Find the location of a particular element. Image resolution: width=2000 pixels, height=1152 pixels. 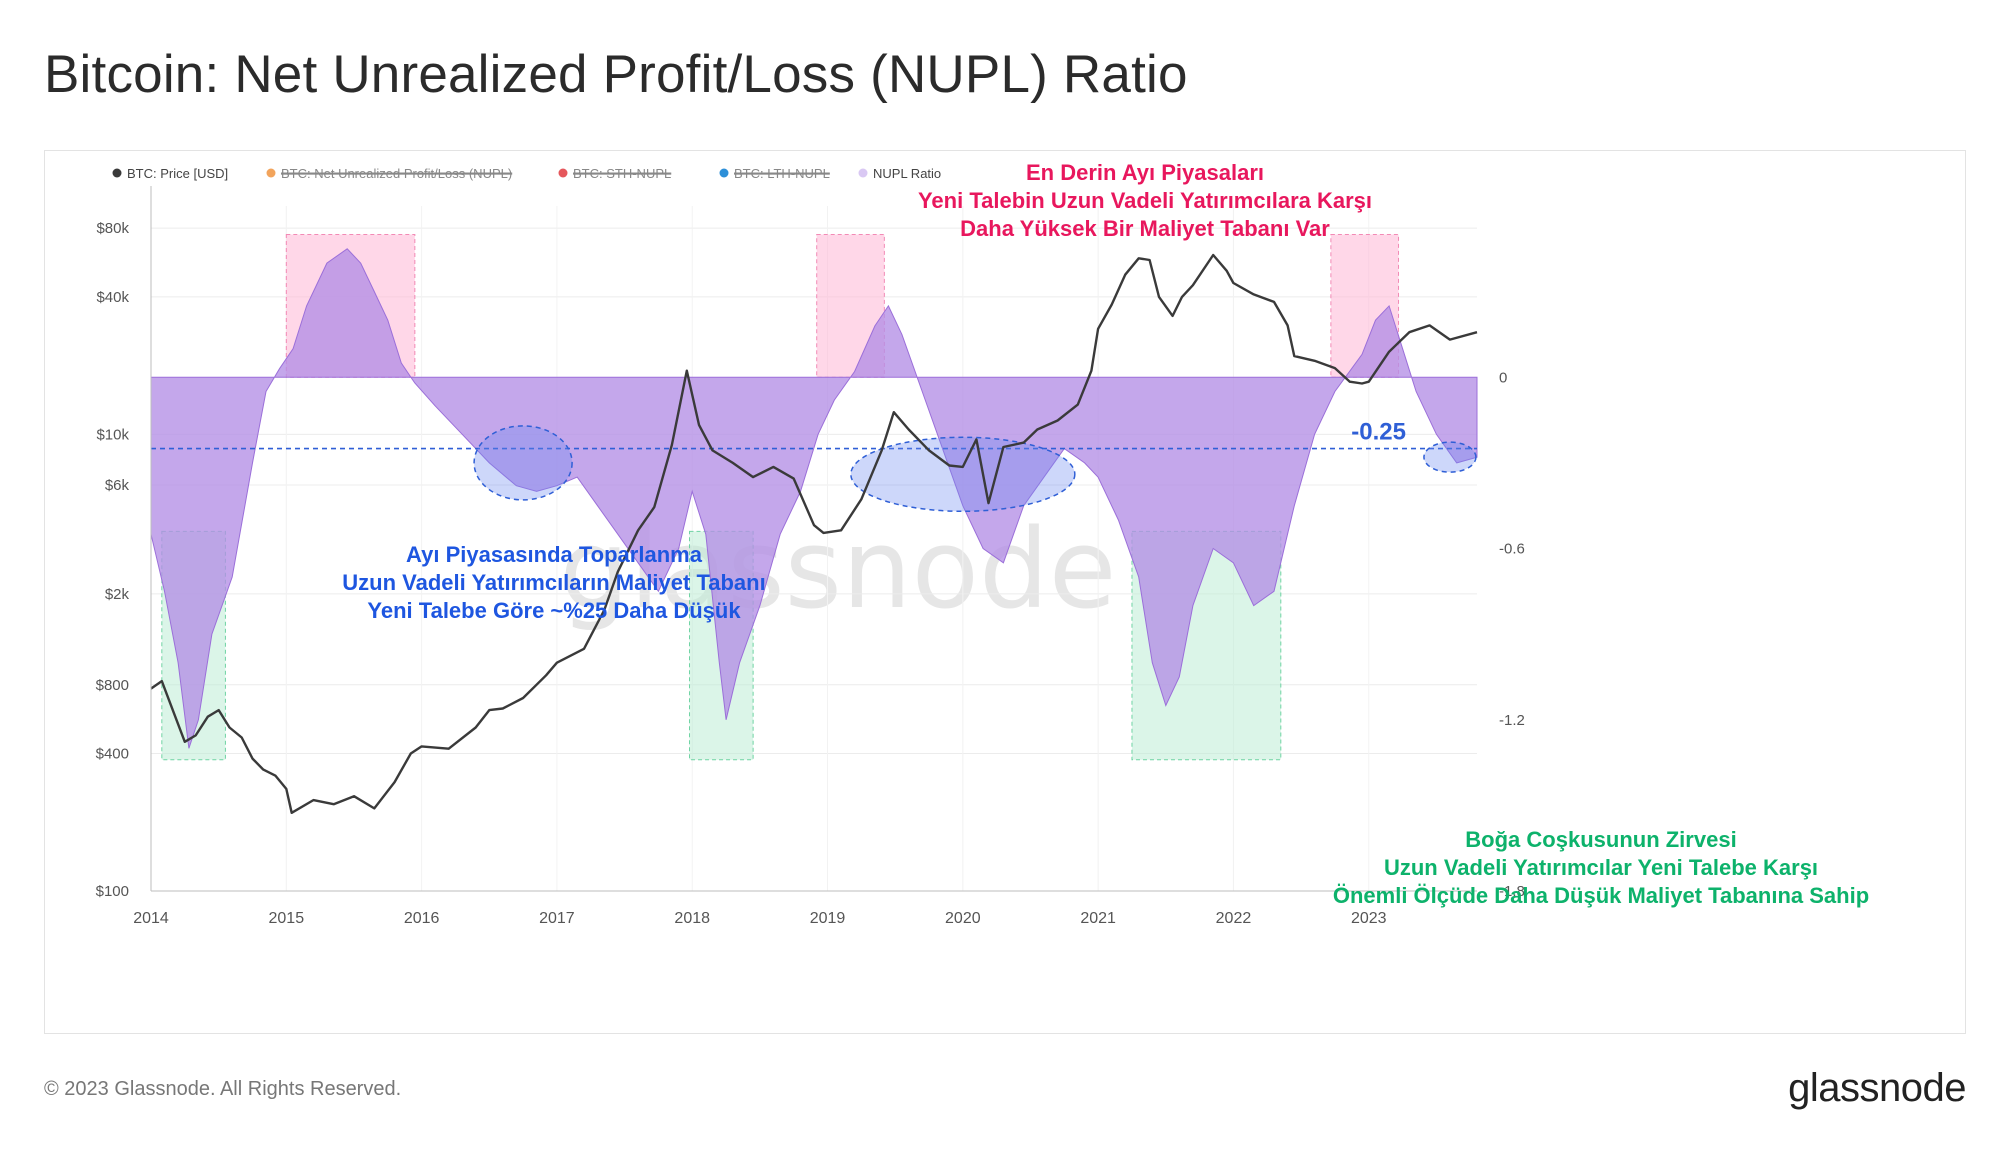

y-left-tick-label: $80k is located at coordinates (112, 228).